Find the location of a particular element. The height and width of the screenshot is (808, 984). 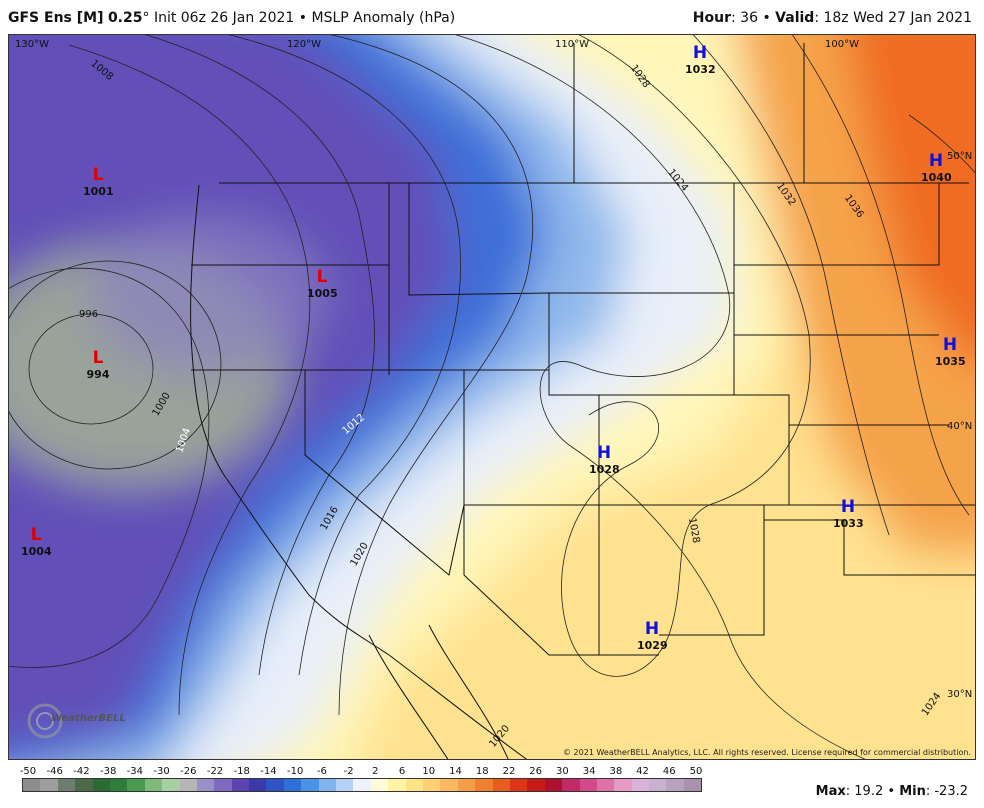

high-center: H 1033 is located at coordinates (848, 513).